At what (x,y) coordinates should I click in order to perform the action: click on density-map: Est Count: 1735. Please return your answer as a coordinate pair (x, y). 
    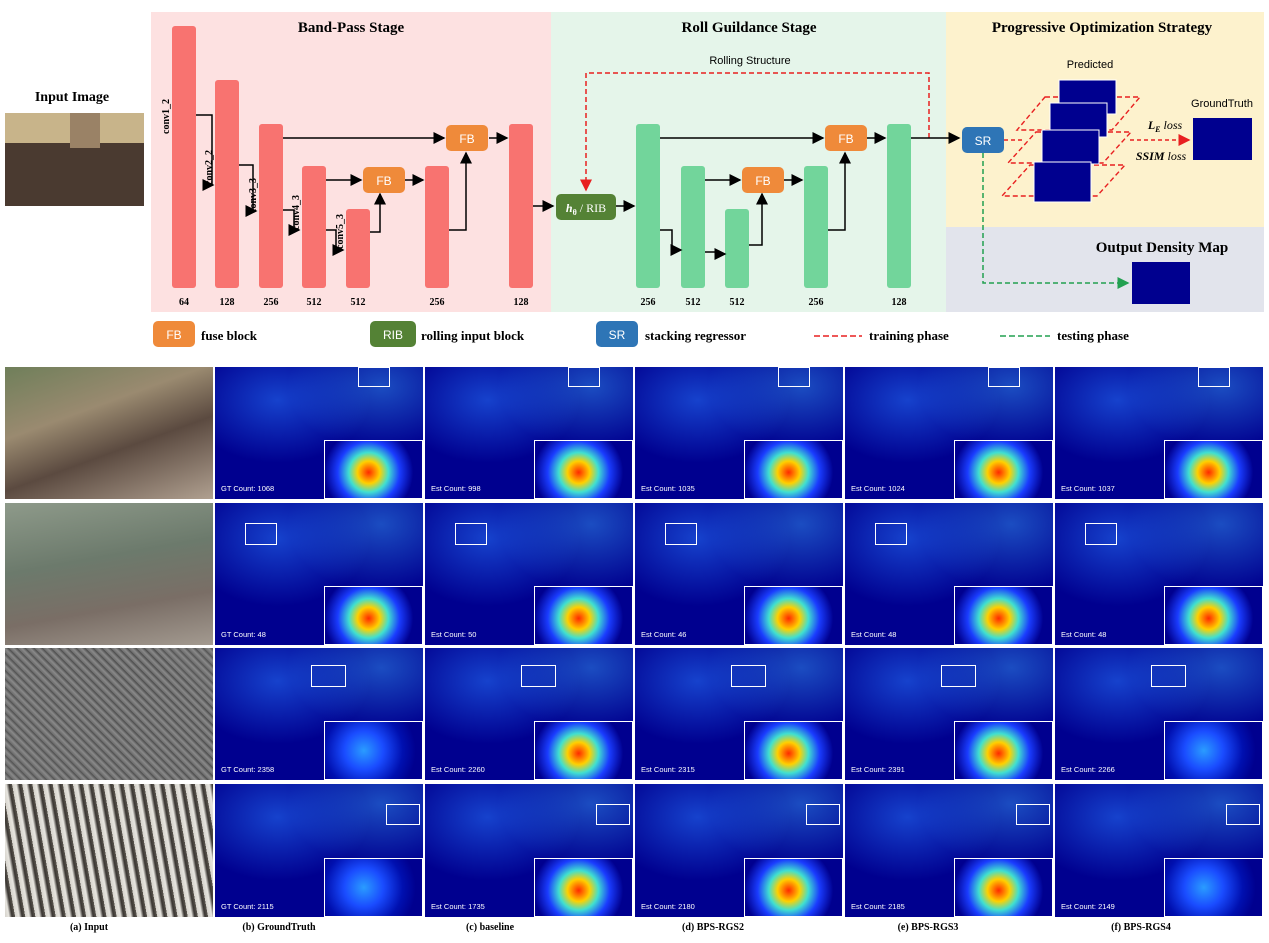
    Looking at the image, I should click on (529, 850).